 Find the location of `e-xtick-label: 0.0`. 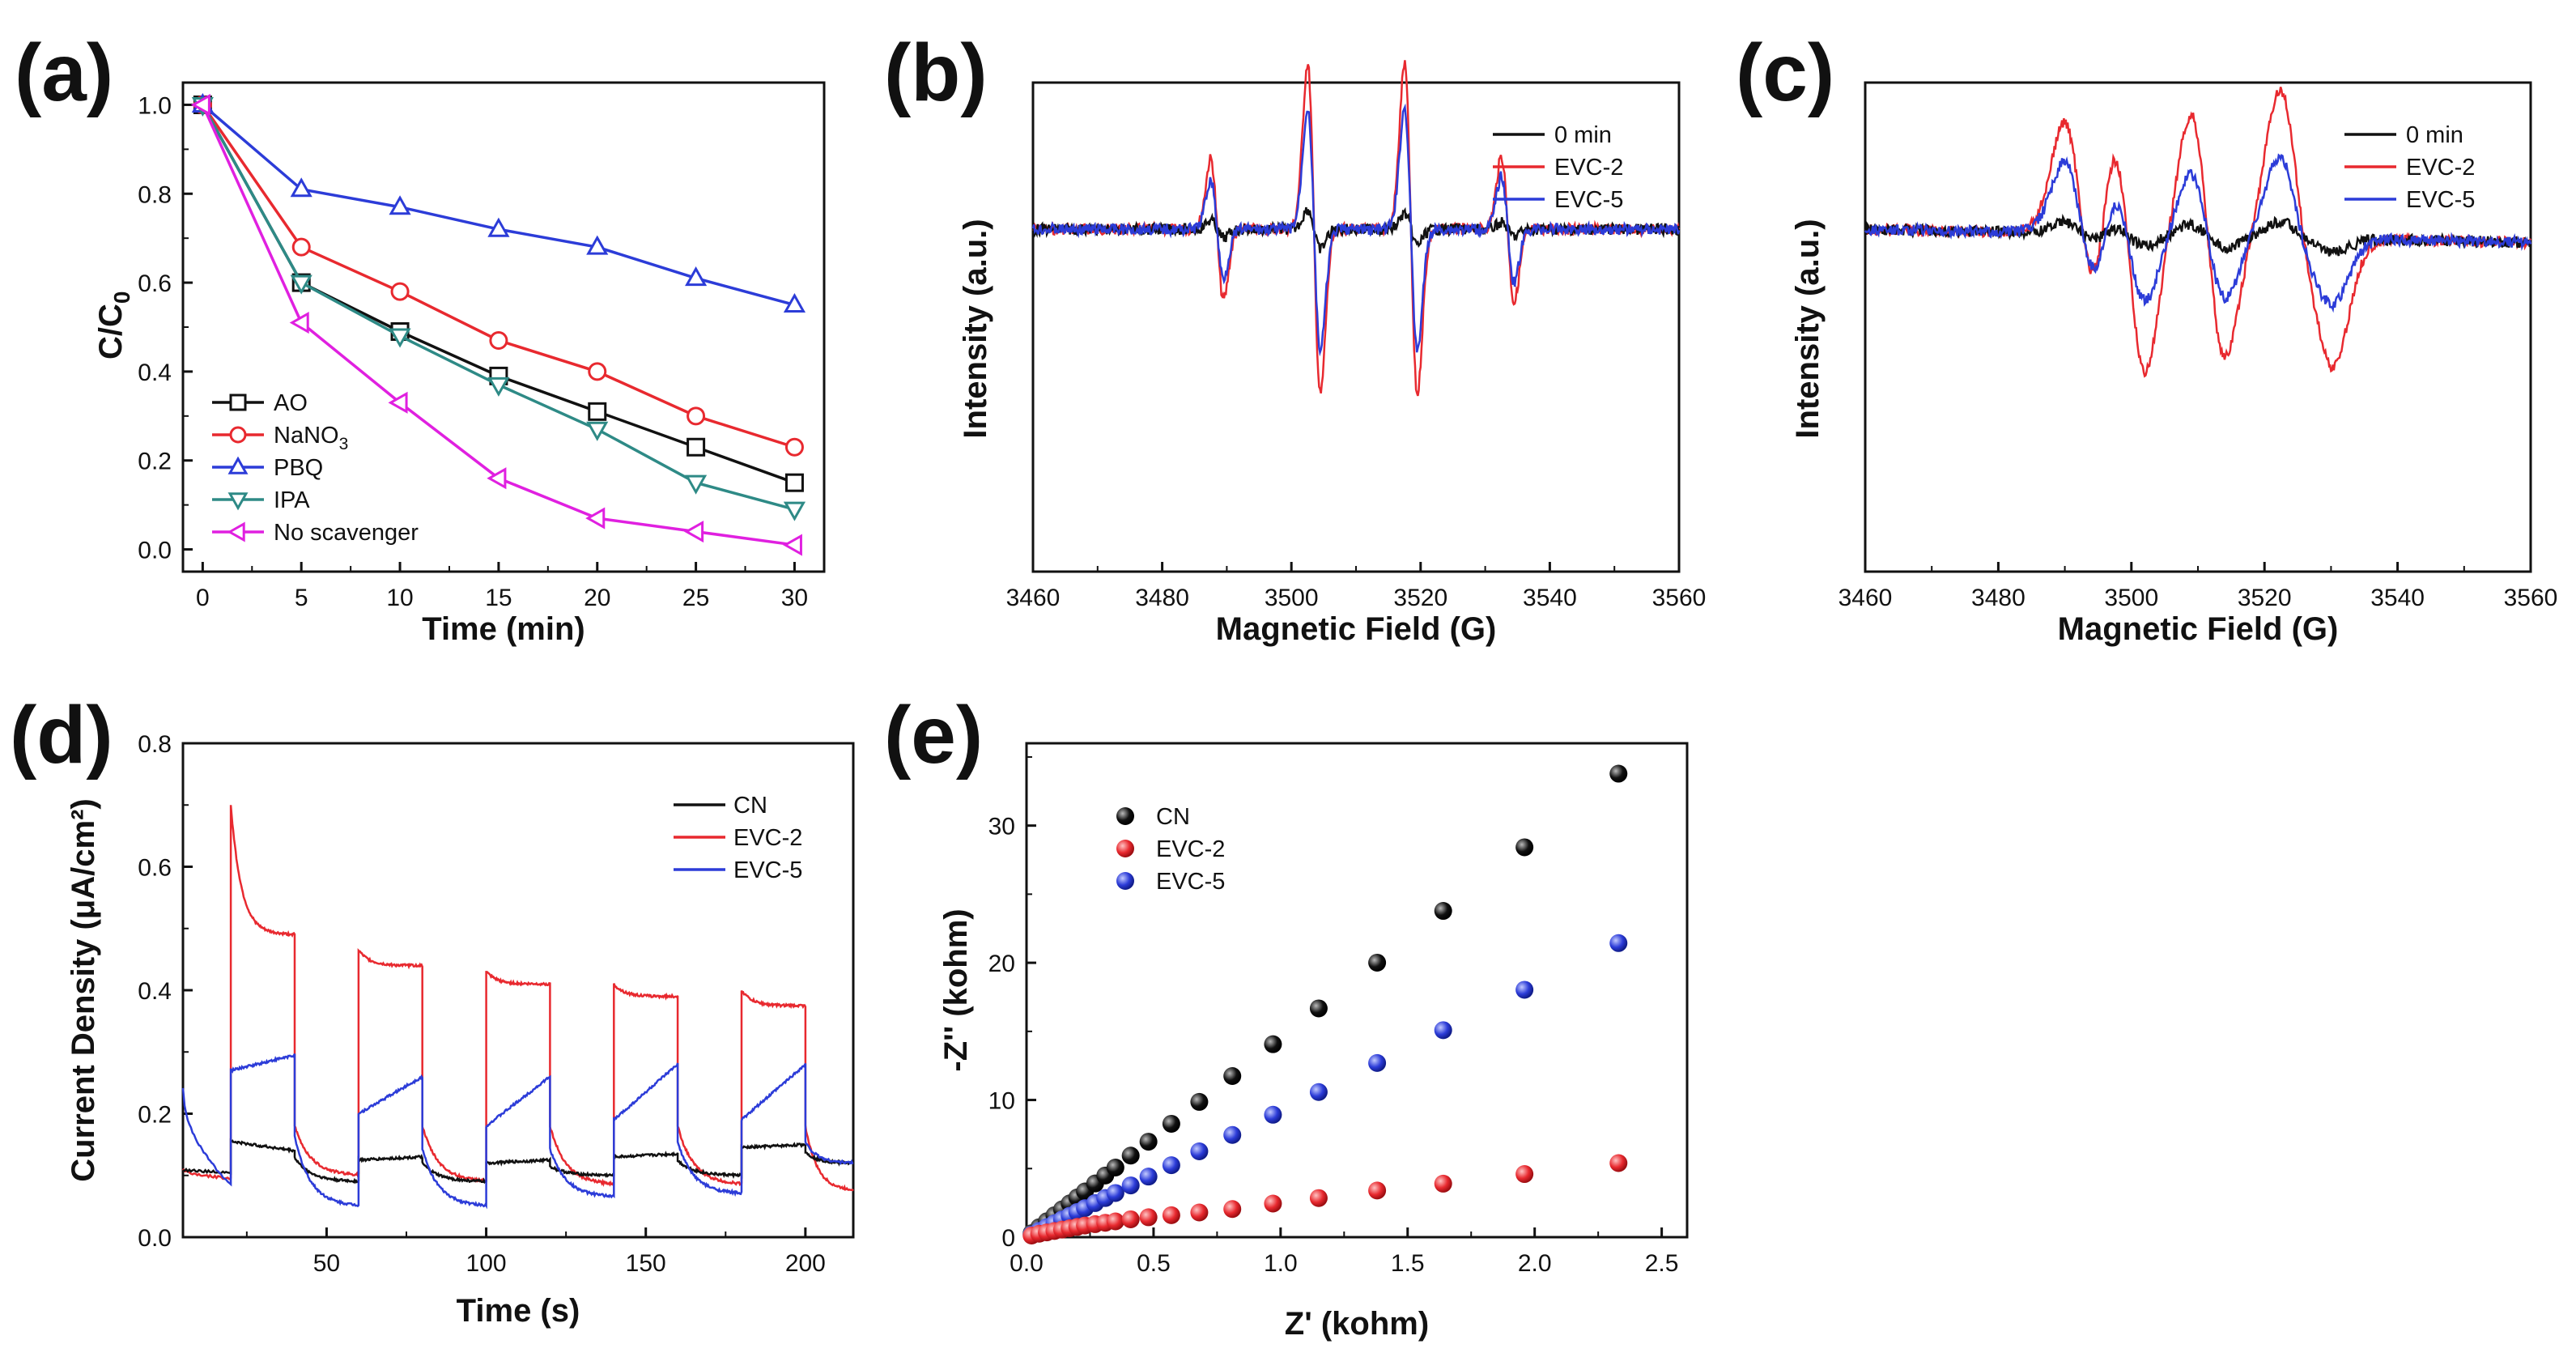

e-xtick-label: 0.0 is located at coordinates (1027, 1264).